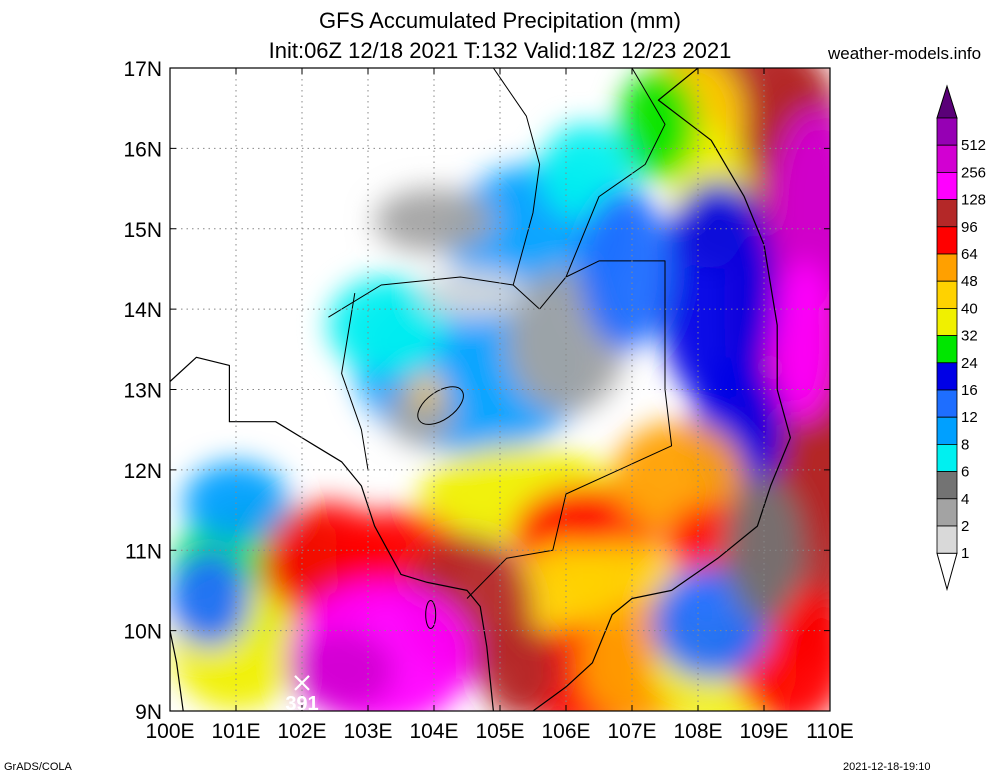 The height and width of the screenshot is (779, 1000). What do you see at coordinates (169, 731) in the screenshot?
I see `x-tick-label: 100E` at bounding box center [169, 731].